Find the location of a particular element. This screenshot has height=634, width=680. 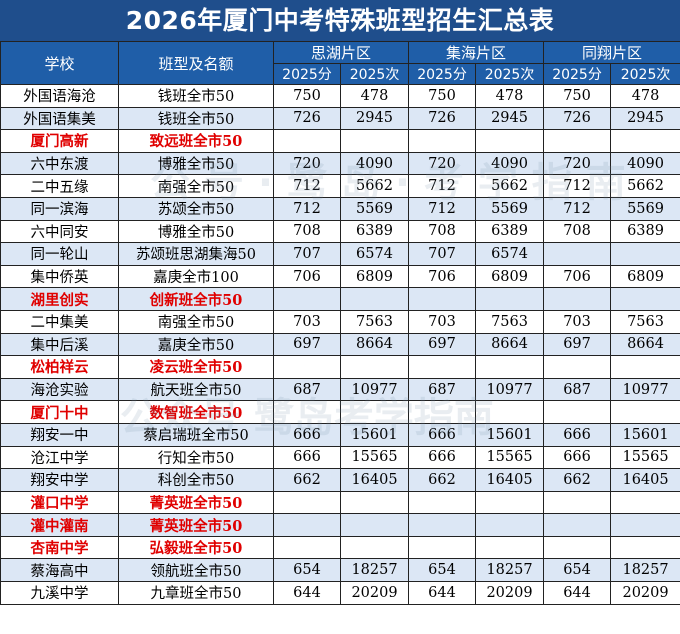

header-rank: 2025次 is located at coordinates (374, 74).